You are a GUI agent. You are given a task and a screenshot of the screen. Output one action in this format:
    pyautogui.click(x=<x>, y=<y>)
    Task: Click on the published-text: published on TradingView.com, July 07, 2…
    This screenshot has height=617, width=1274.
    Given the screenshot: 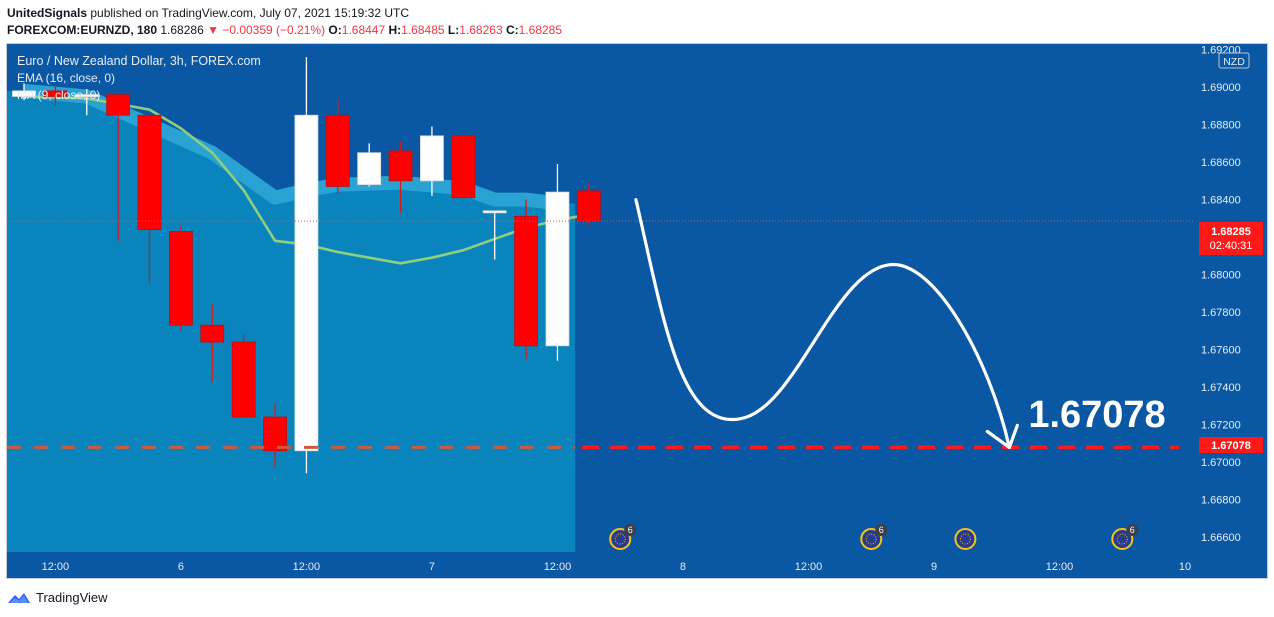 What is the action you would take?
    pyautogui.click(x=250, y=13)
    